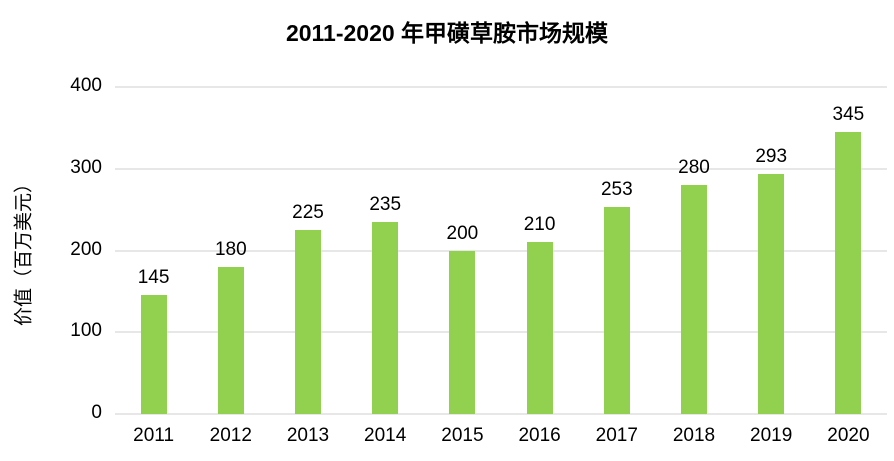  Describe the element at coordinates (96, 412) in the screenshot. I see `y-tick-label: 0` at that location.